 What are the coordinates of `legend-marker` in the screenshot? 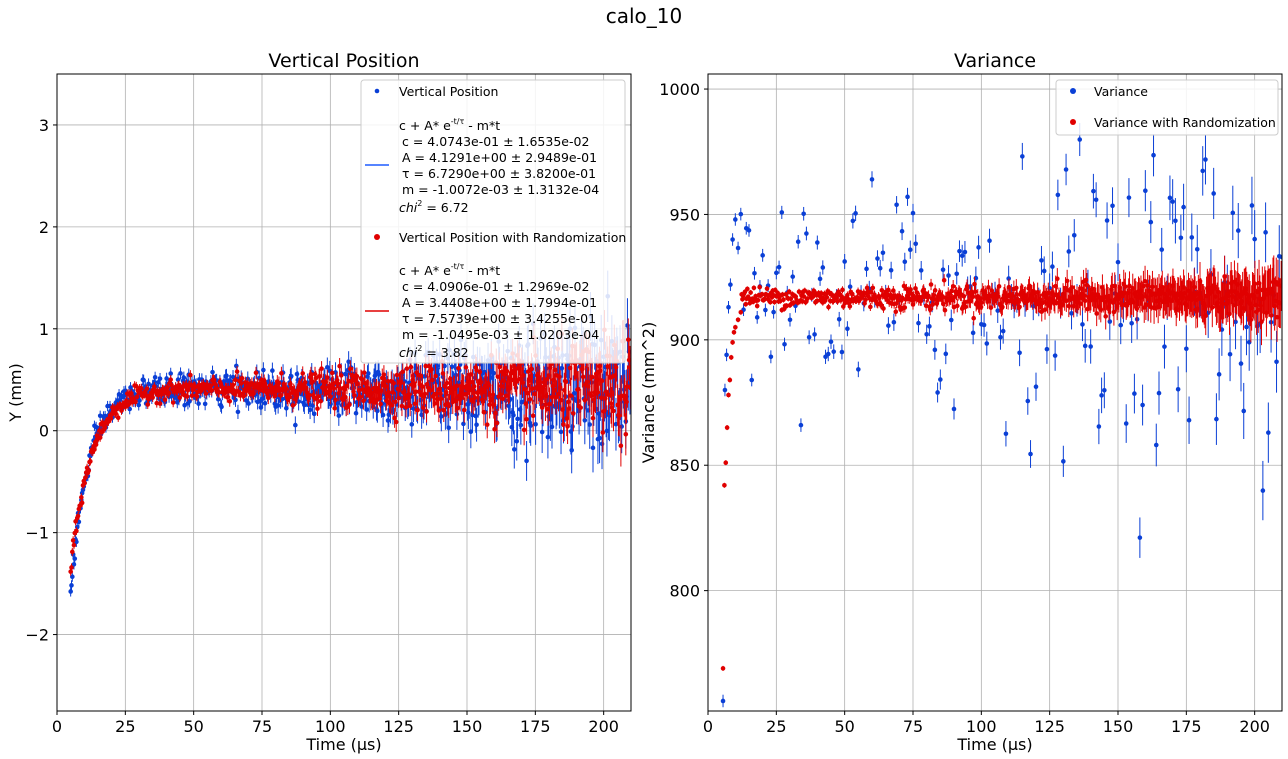 It's located at (1073, 122).